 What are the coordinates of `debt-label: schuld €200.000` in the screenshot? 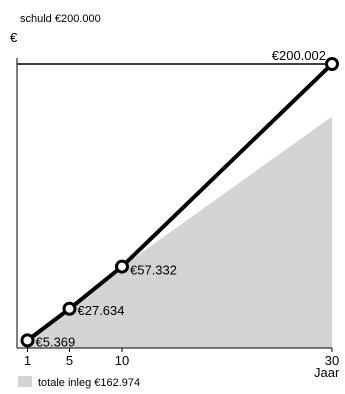 It's located at (60, 19).